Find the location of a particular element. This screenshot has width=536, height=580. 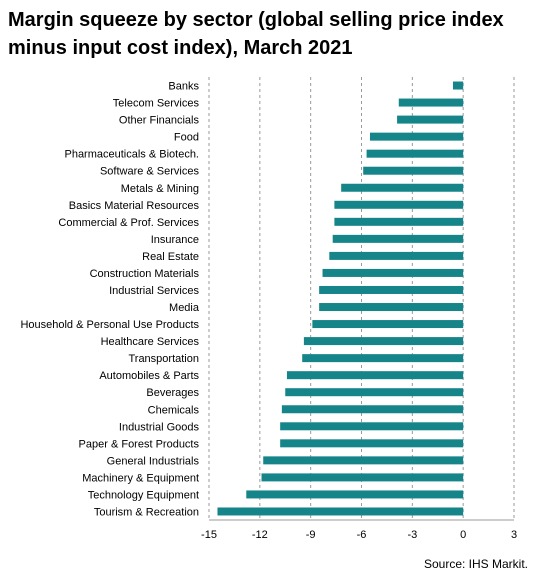

category-label: Media is located at coordinates (184, 308).